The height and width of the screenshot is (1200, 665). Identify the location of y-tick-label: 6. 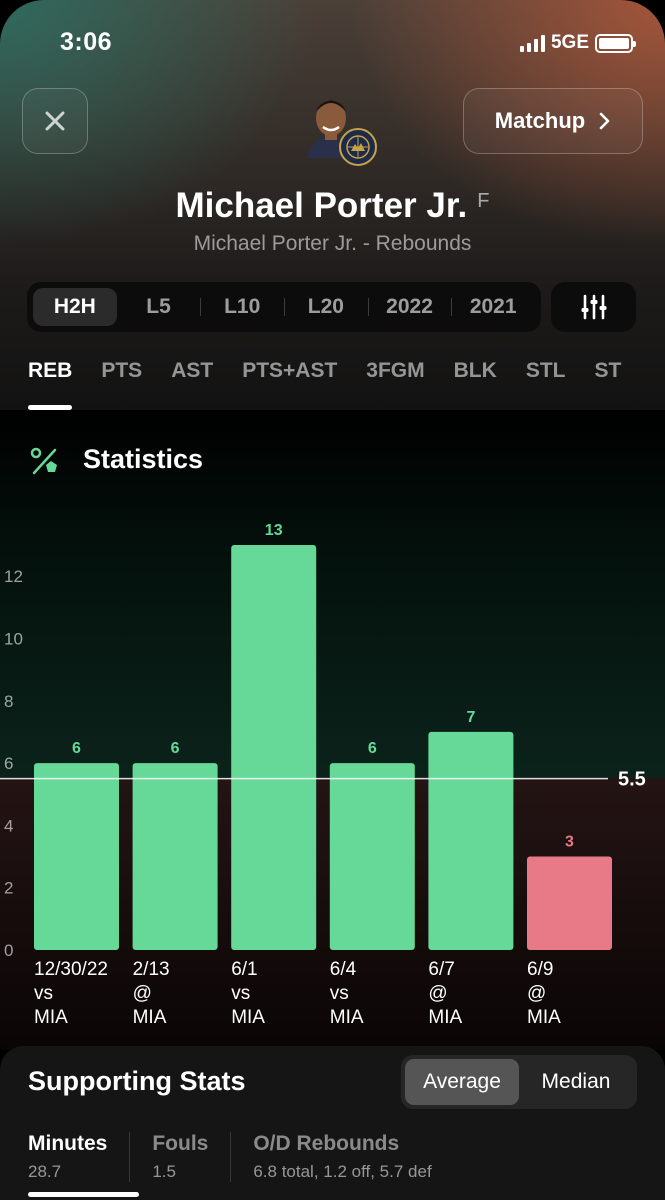
(8, 763).